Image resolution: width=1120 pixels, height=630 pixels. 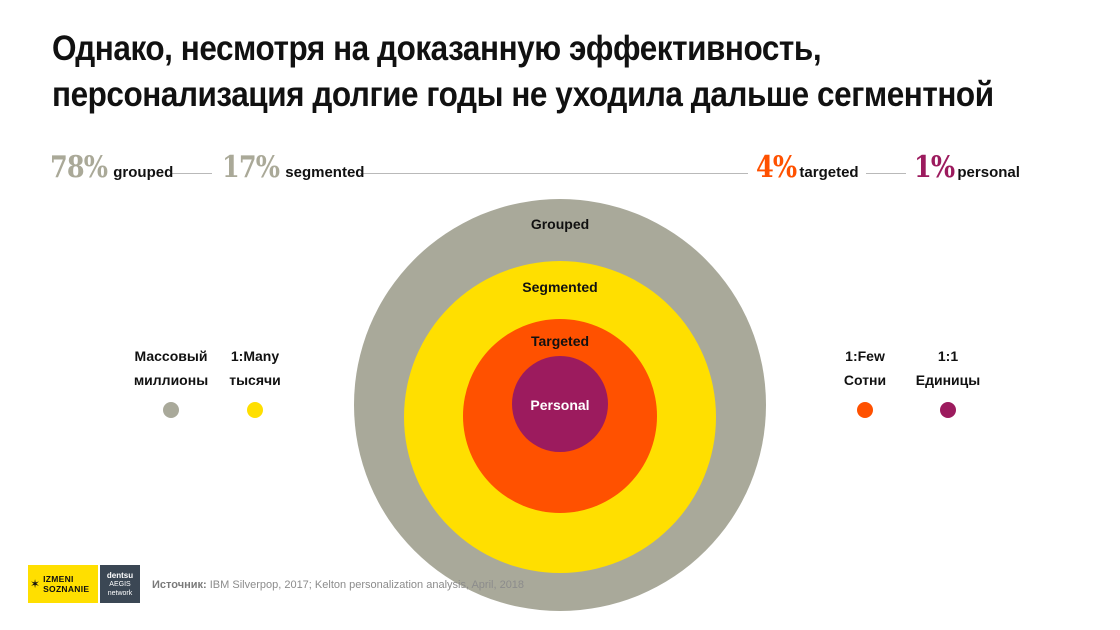 I want to click on legend-mass-line2: миллионы, so click(x=171, y=380).